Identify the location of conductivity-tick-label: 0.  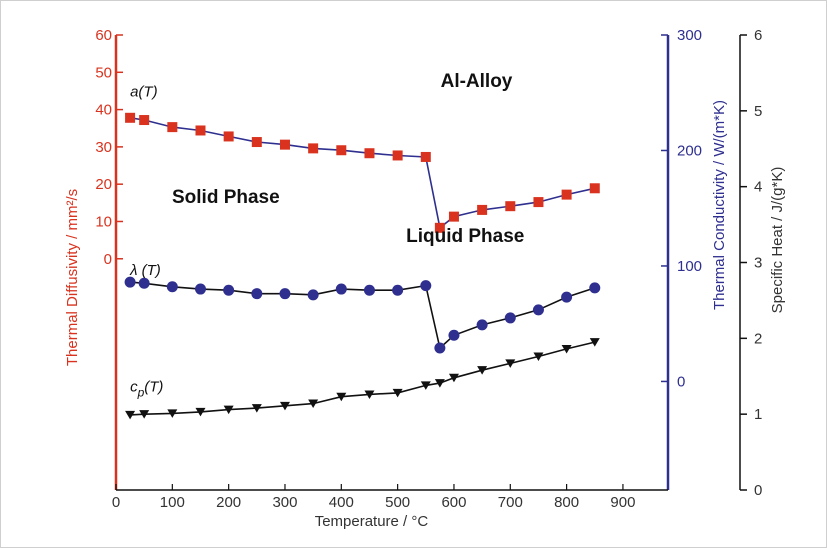
(681, 381).